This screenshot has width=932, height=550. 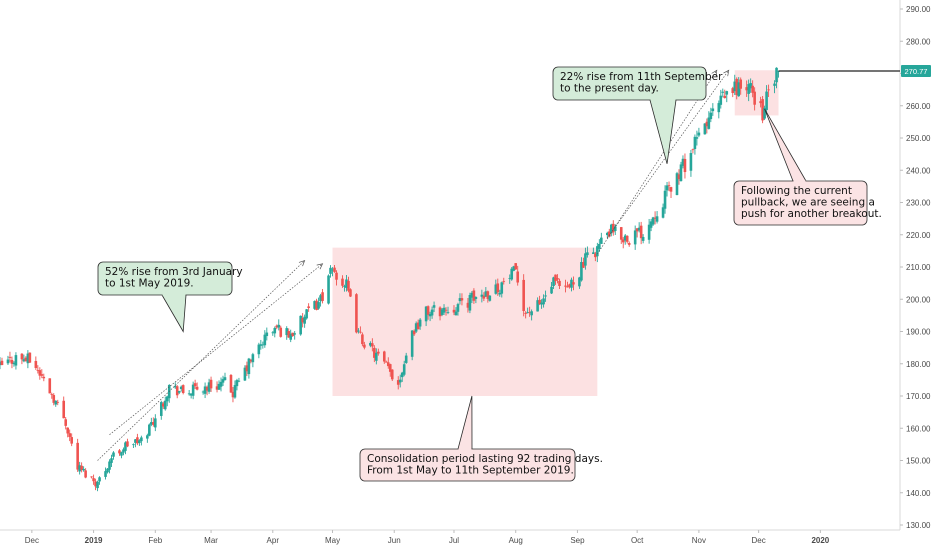 What do you see at coordinates (811, 214) in the screenshot?
I see `callout-line: push for another breakout.` at bounding box center [811, 214].